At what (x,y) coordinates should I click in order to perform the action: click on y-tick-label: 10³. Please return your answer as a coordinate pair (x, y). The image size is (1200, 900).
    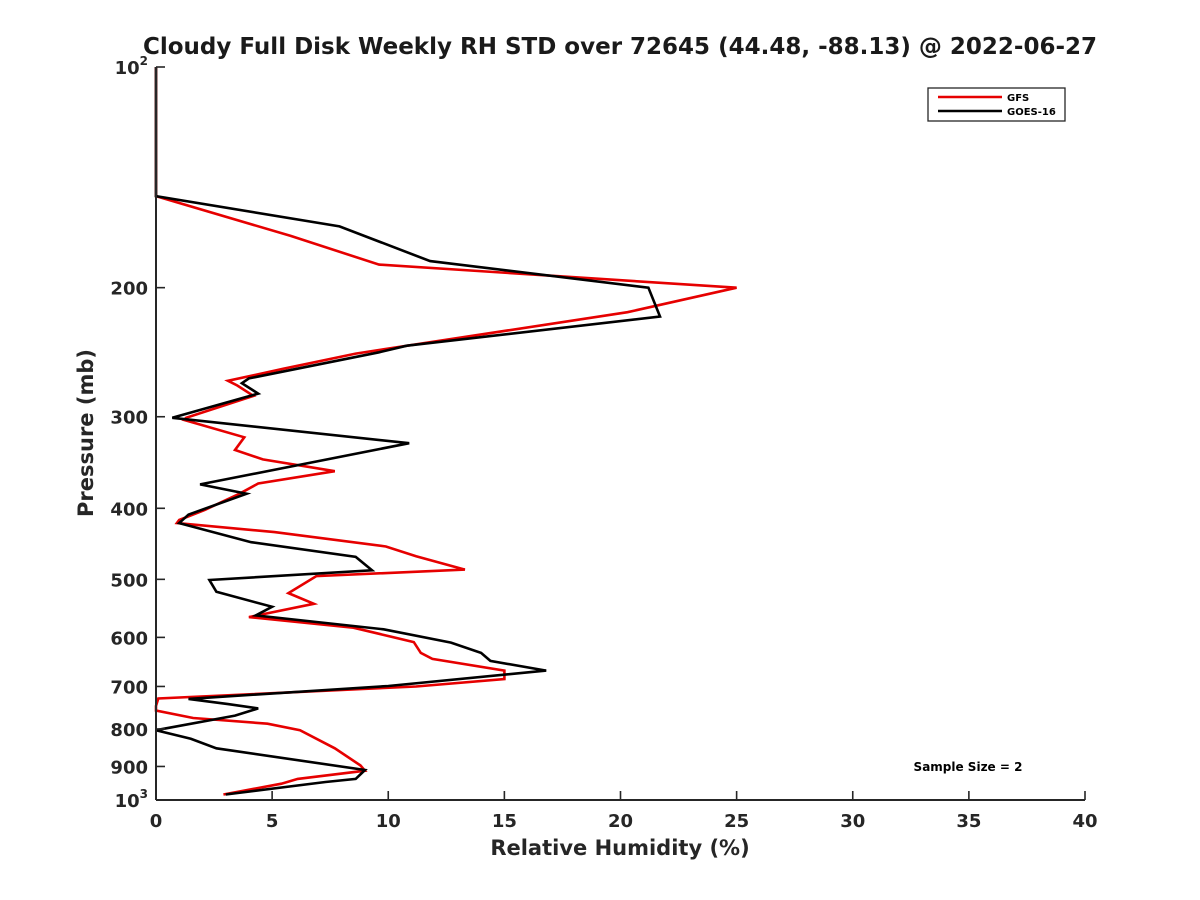
    Looking at the image, I should click on (131, 799).